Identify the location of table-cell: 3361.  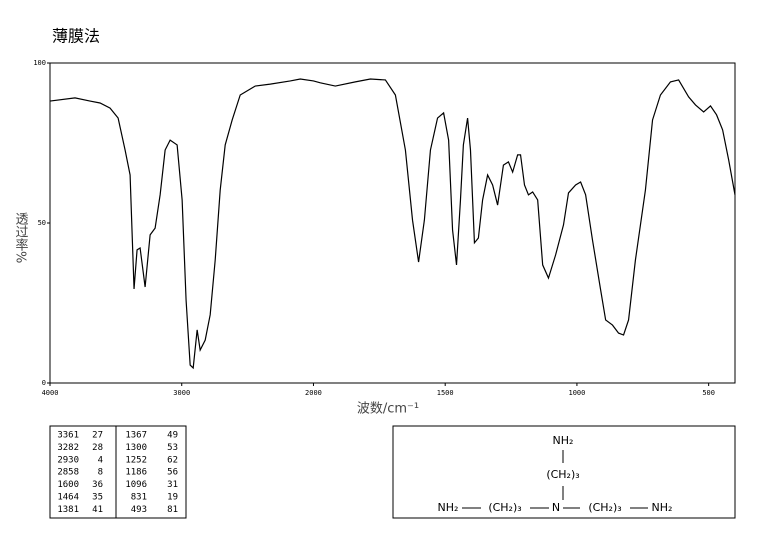
(68, 436).